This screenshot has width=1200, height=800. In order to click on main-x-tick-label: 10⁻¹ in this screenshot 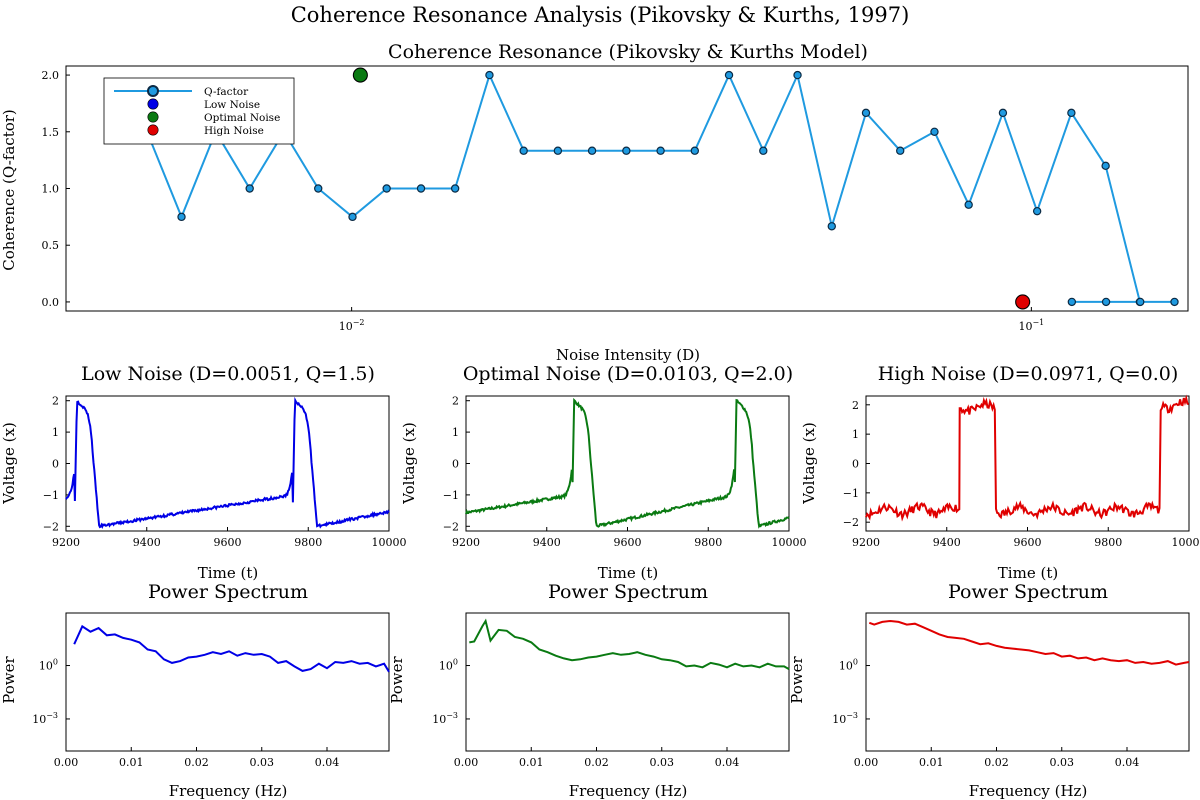, I will do `click(1031, 325)`.